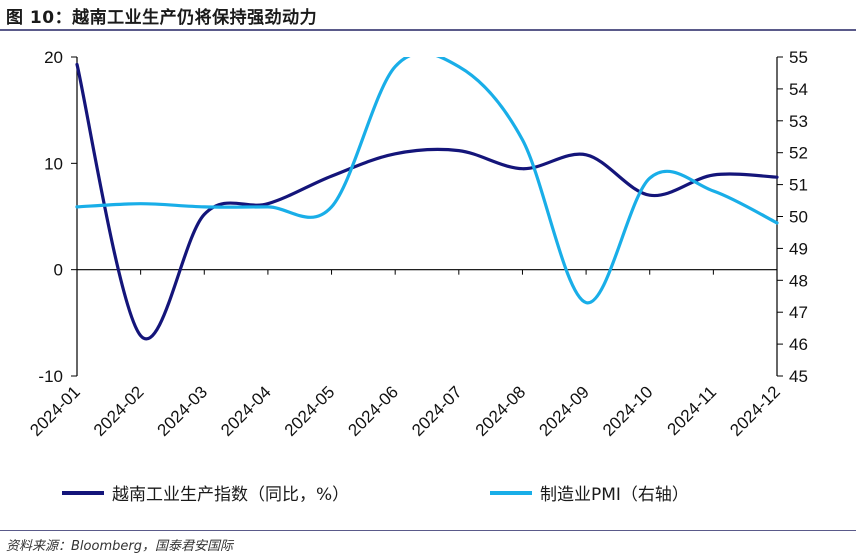 The width and height of the screenshot is (856, 560). I want to click on chart-legend: 越南工业生产指数（同比，%） 制造业PMI（右轴）, so click(428, 495).